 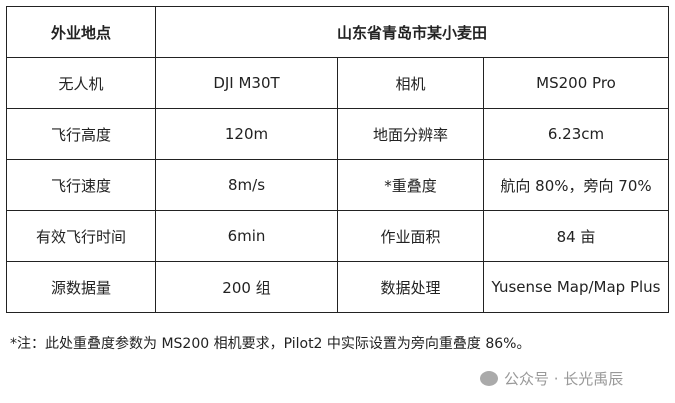 What do you see at coordinates (410, 236) in the screenshot?
I see `table-label-cell: 作业面积` at bounding box center [410, 236].